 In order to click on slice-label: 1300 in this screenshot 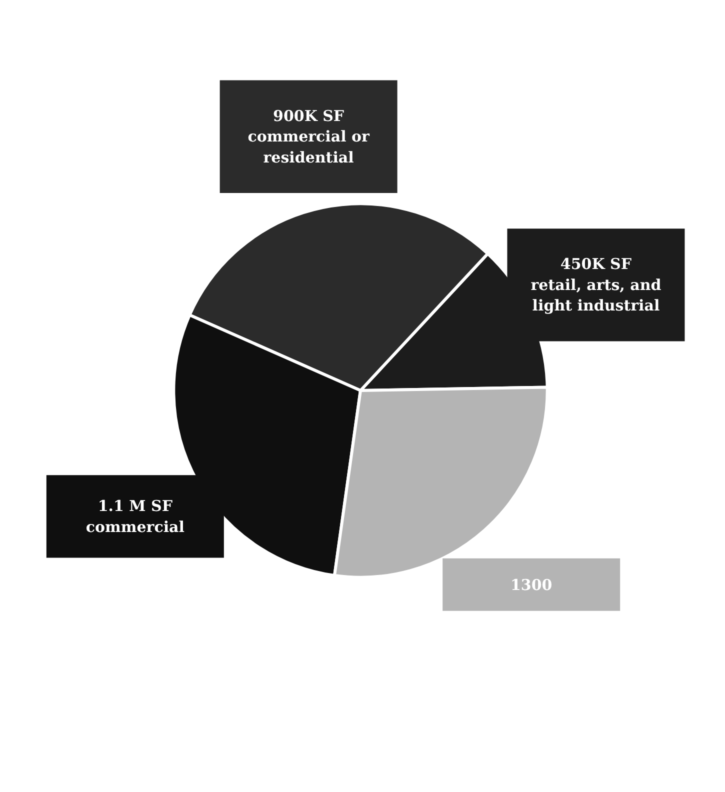, I will do `click(531, 585)`.